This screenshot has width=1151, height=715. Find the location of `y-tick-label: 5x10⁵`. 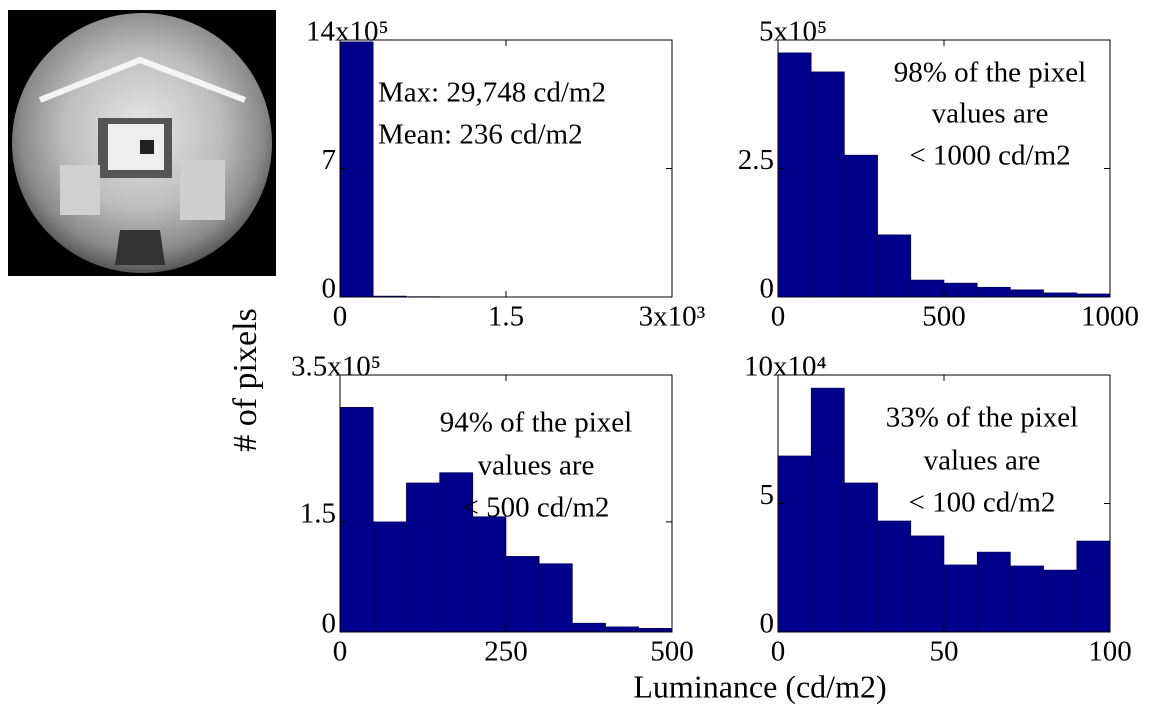

y-tick-label: 5x10⁵ is located at coordinates (793, 32).